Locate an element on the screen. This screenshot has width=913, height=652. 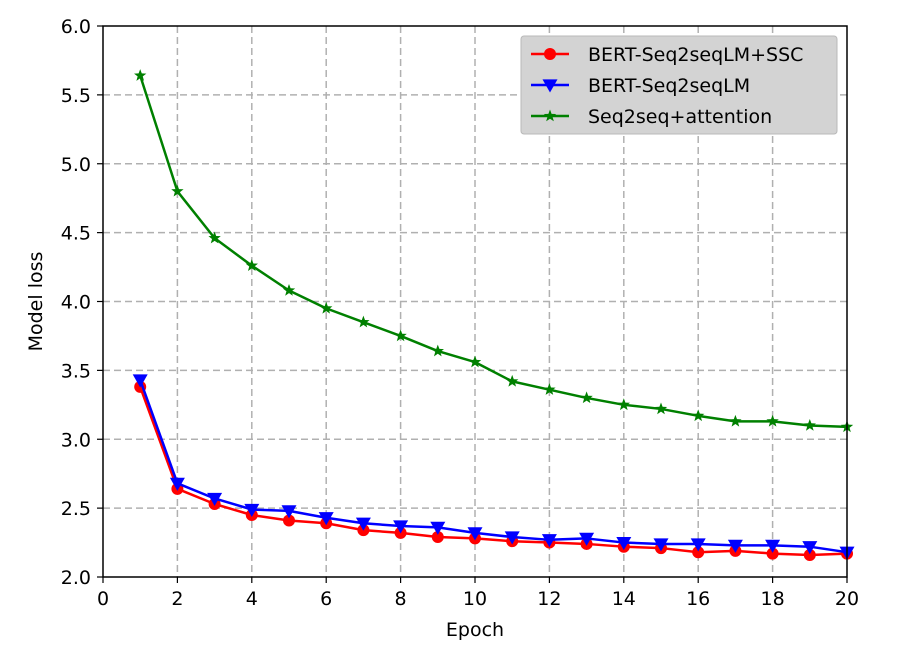
x-tick-label: 8 is located at coordinates (401, 599).